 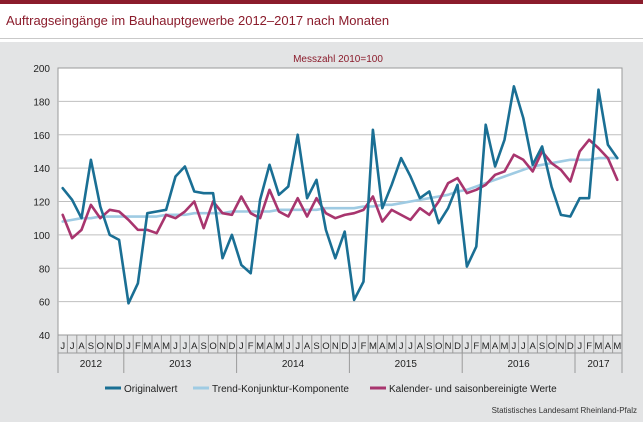 I want to click on legend-label-3: Kalender- und saisonbereinigte Werte, so click(x=473, y=389).